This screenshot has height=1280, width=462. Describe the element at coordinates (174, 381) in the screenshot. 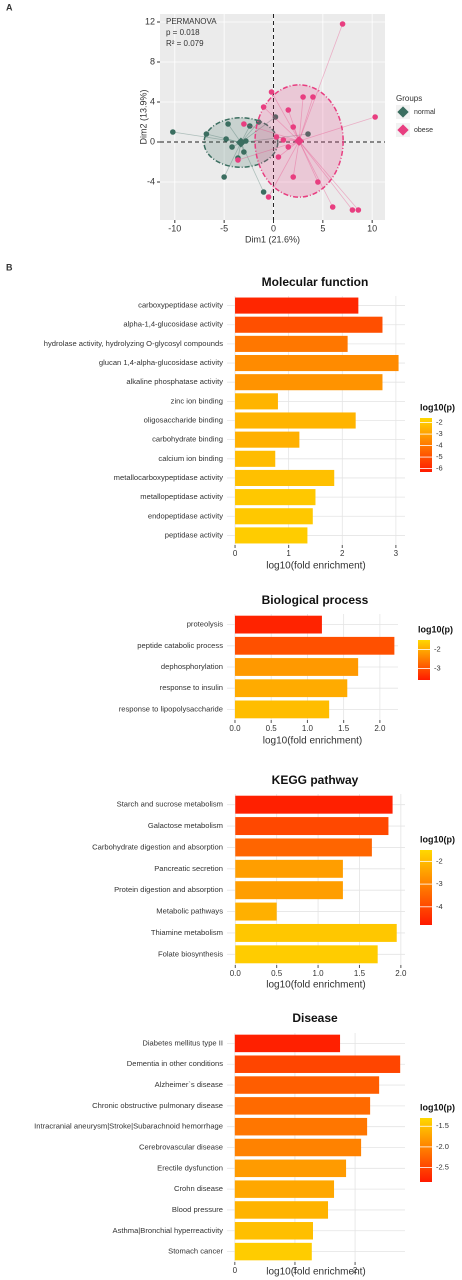

I see `category-label: alkaline phosphatase activity` at that location.